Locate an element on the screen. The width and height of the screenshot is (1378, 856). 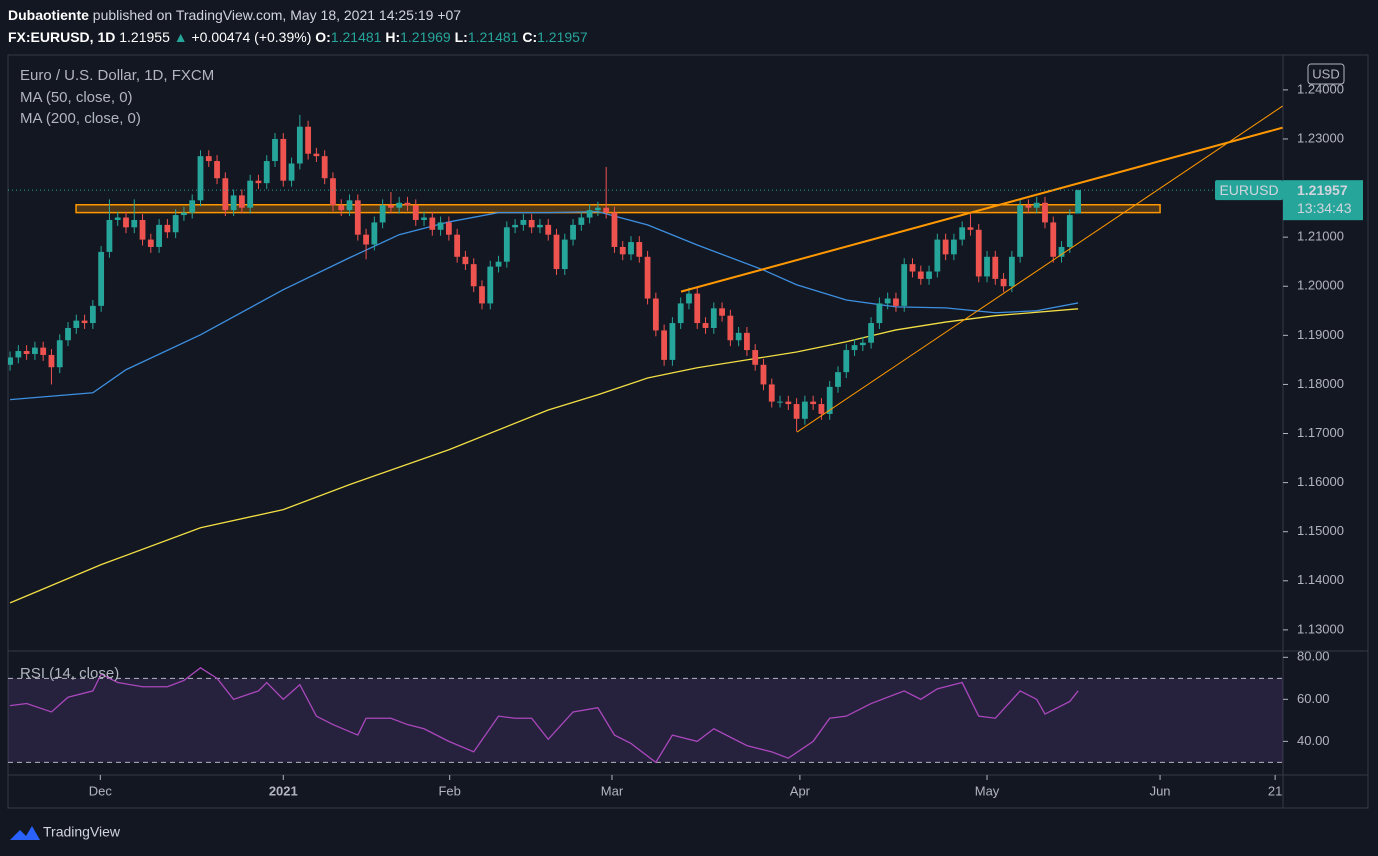
rsi-pane is located at coordinates (645, 715).